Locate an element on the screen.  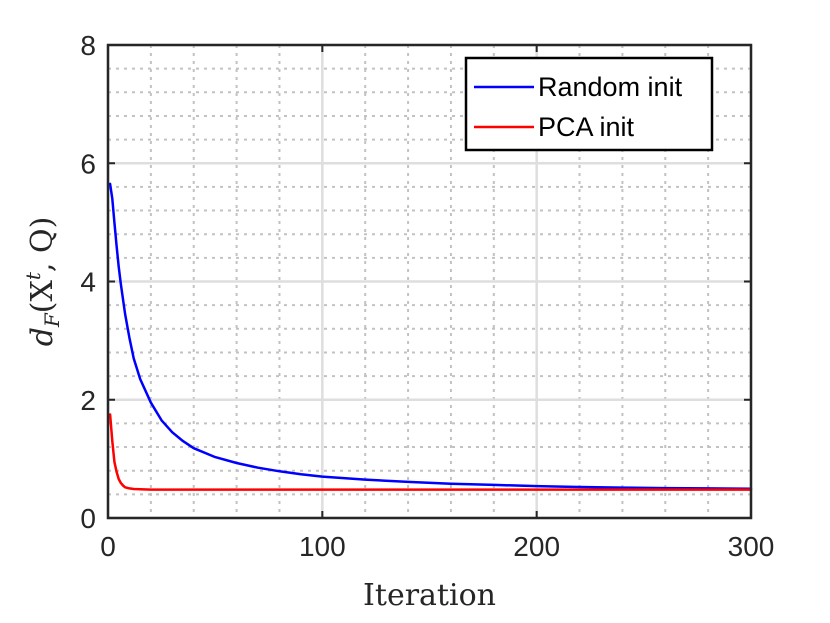
x-tick-label: 200 is located at coordinates (536, 546).